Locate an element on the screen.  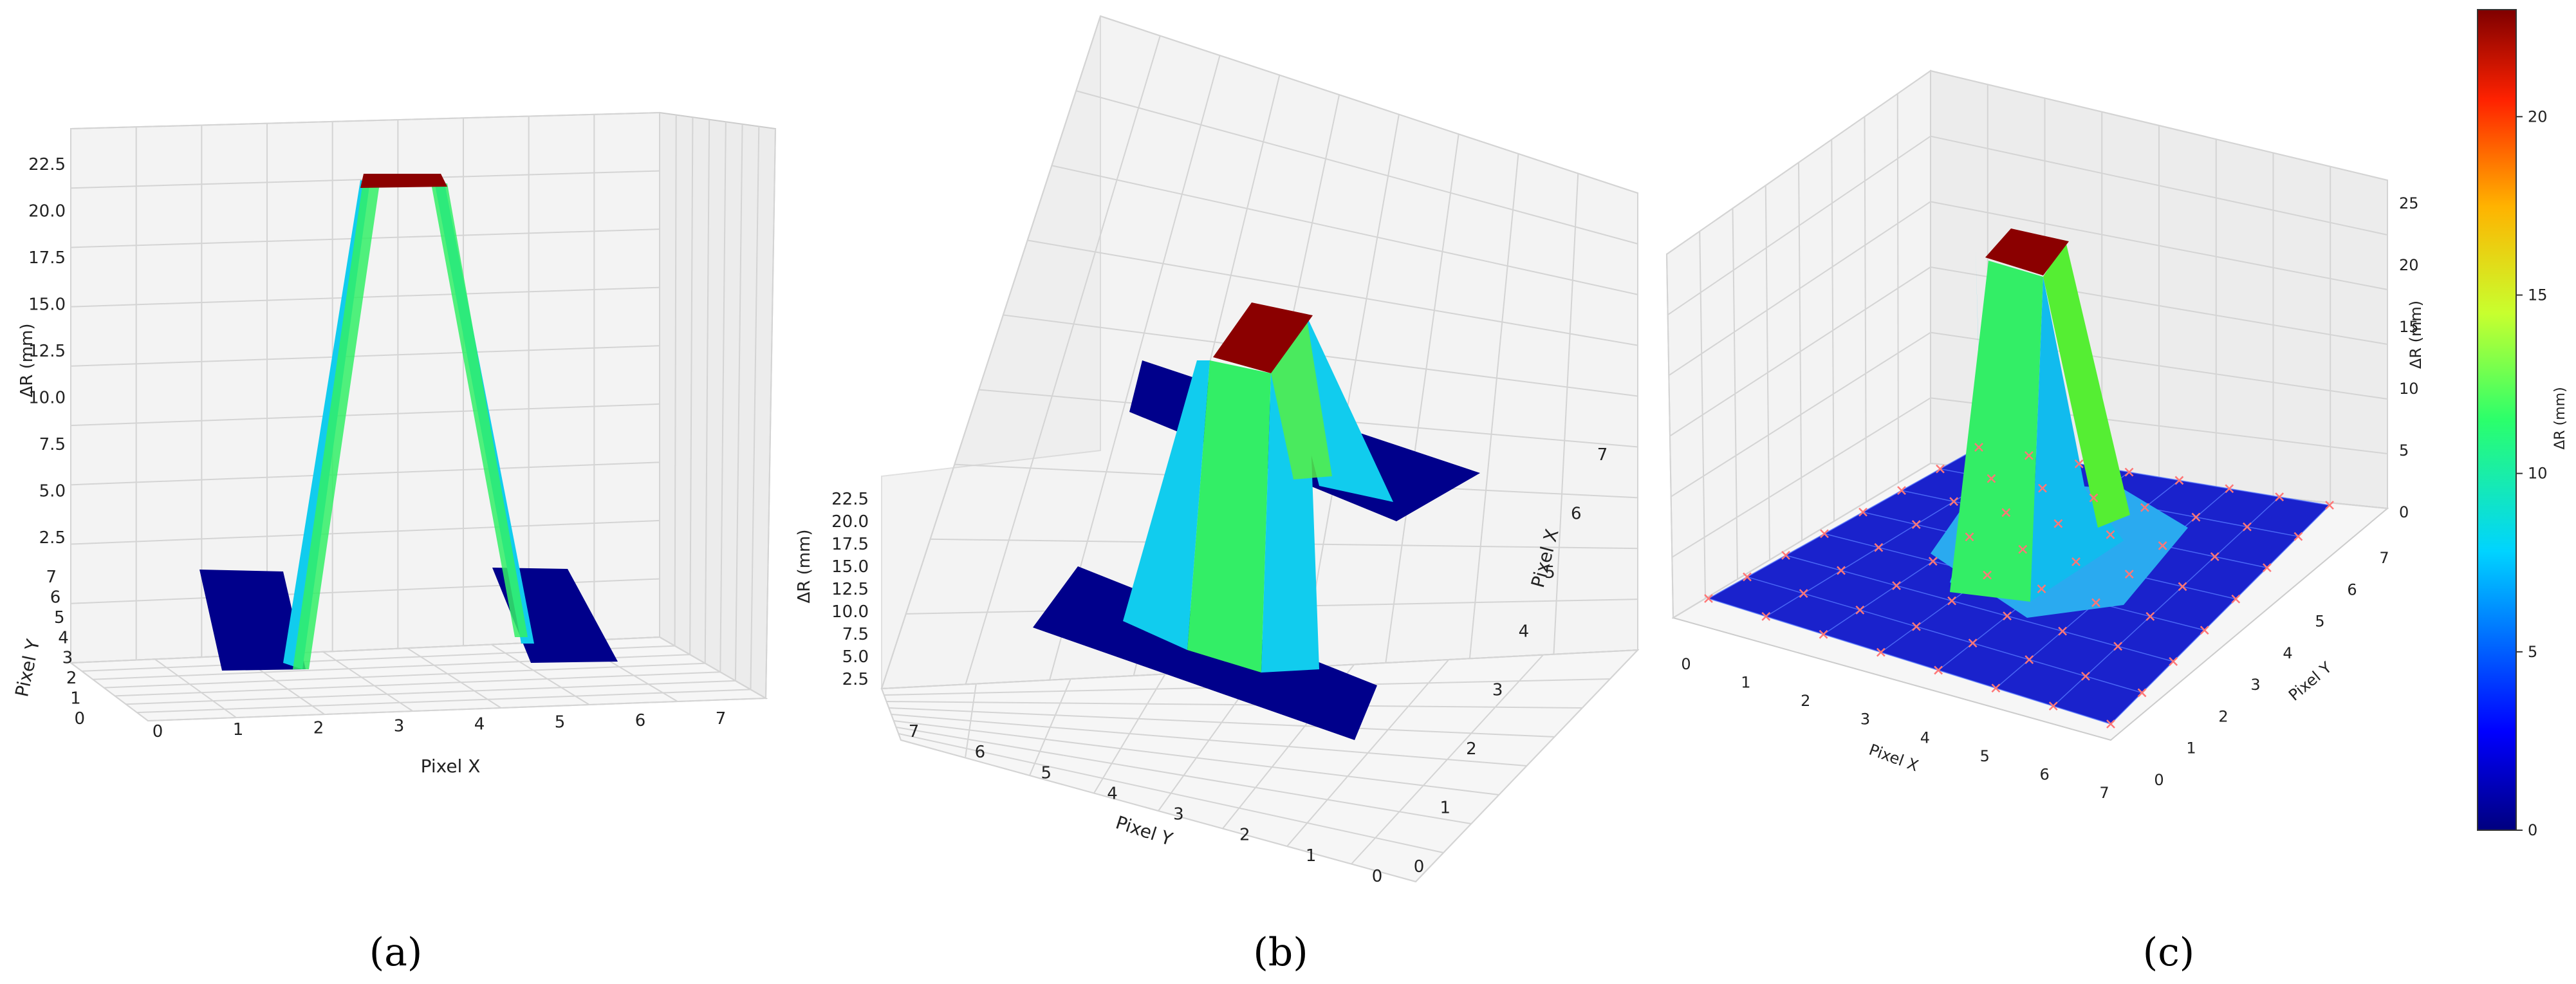
panel-a-peak-cap is located at coordinates (403, 181).